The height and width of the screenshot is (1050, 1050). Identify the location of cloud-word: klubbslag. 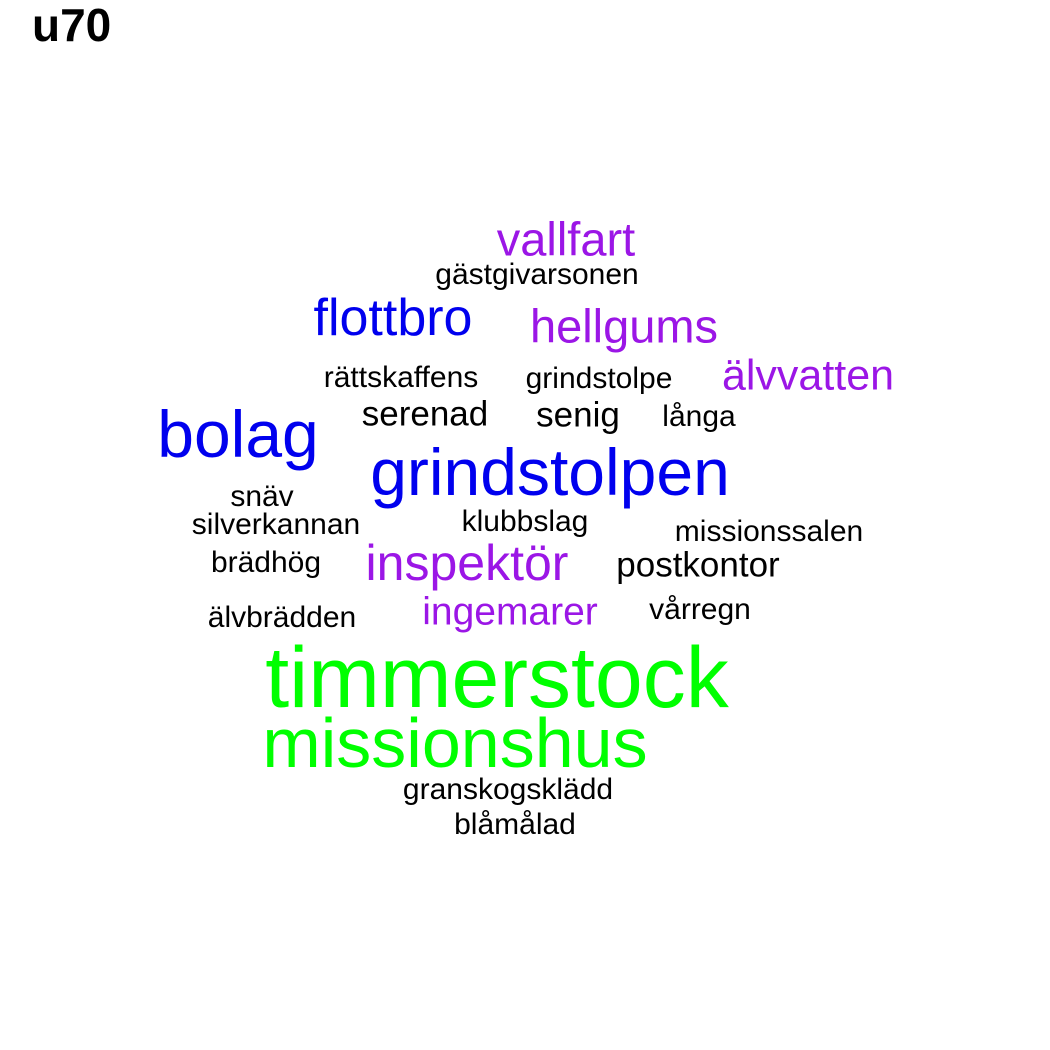
(525, 521).